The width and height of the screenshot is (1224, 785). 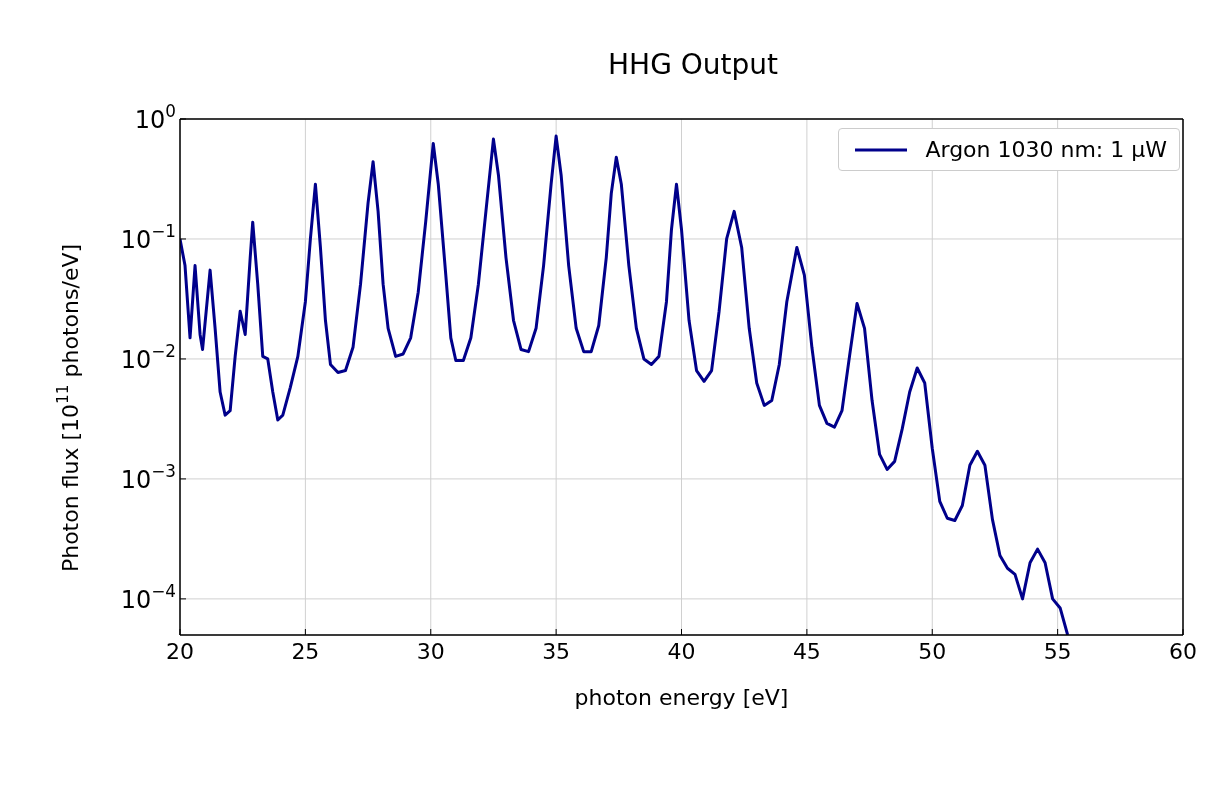 I want to click on x-tick-label: 25, so click(x=305, y=651).